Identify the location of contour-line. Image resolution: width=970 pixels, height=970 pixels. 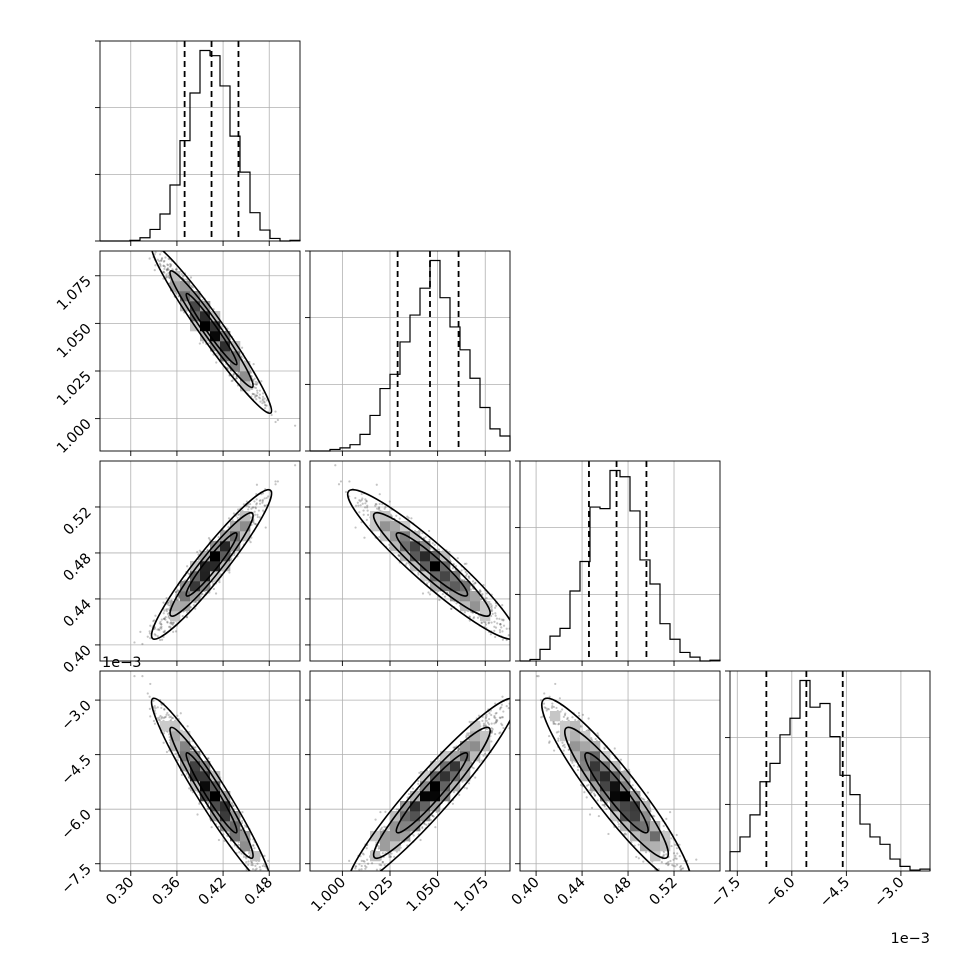
(211, 564).